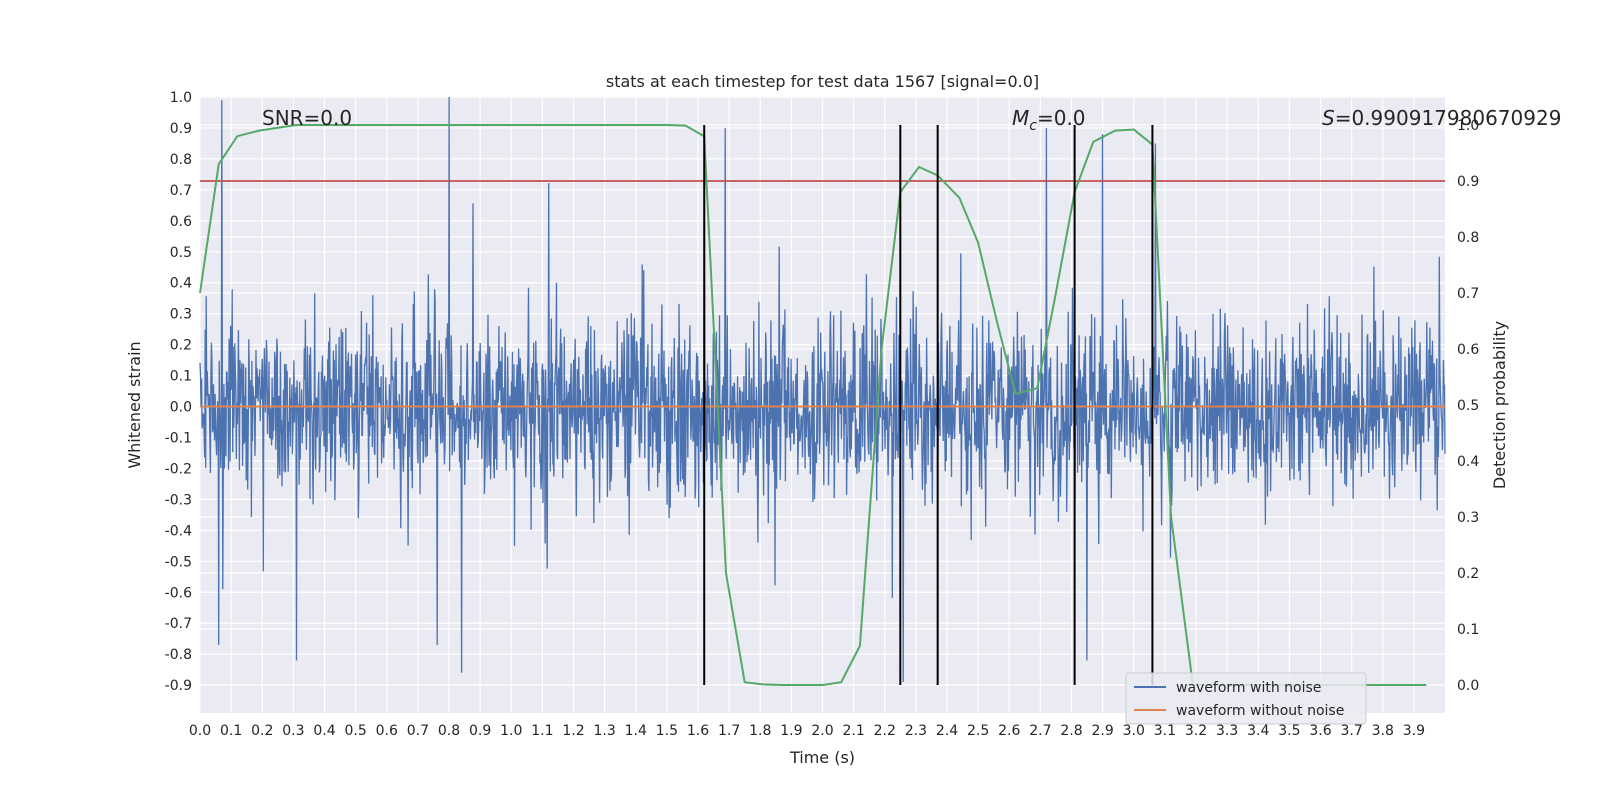 This screenshot has height=800, width=1600. What do you see at coordinates (1040, 731) in the screenshot?
I see `x-tick-label: 2.7` at bounding box center [1040, 731].